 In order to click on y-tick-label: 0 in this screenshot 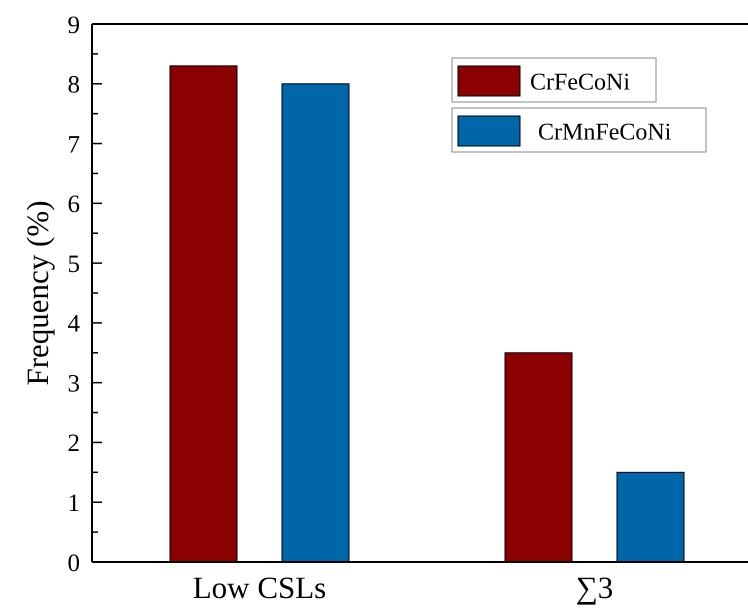, I will do `click(74, 563)`.